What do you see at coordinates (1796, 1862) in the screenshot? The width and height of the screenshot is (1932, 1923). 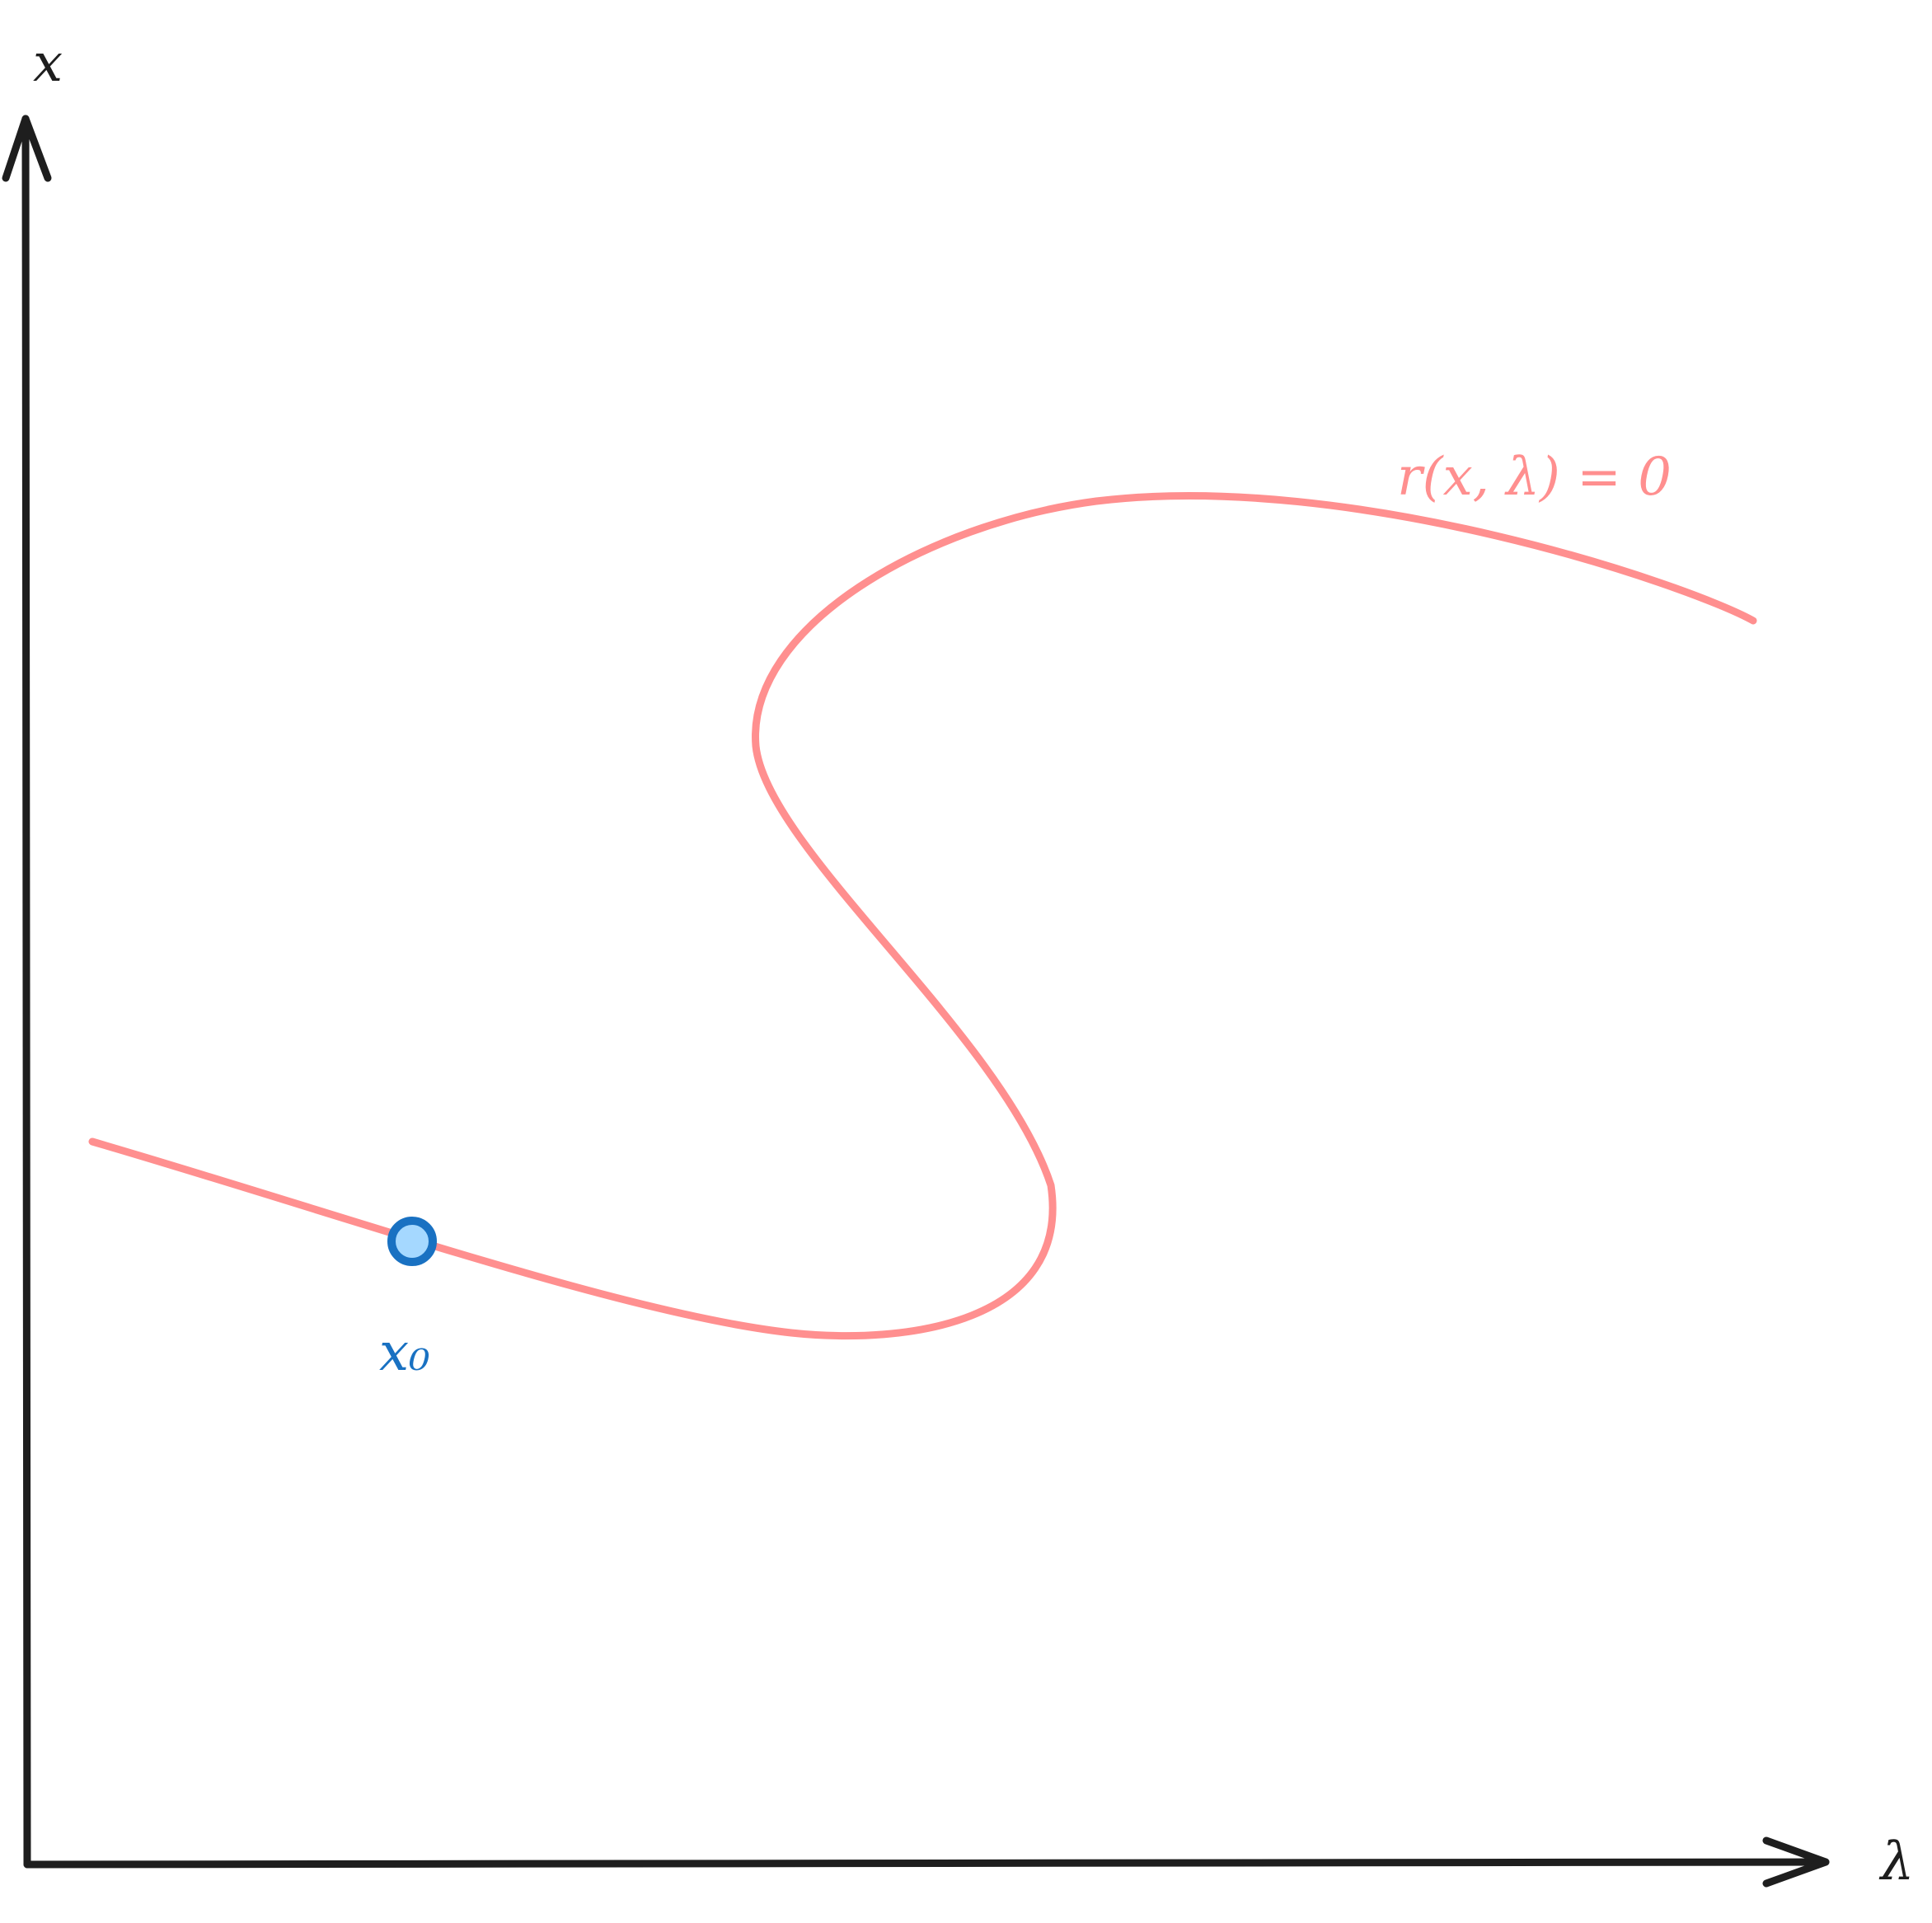 I see `x-axis-arrowhead` at bounding box center [1796, 1862].